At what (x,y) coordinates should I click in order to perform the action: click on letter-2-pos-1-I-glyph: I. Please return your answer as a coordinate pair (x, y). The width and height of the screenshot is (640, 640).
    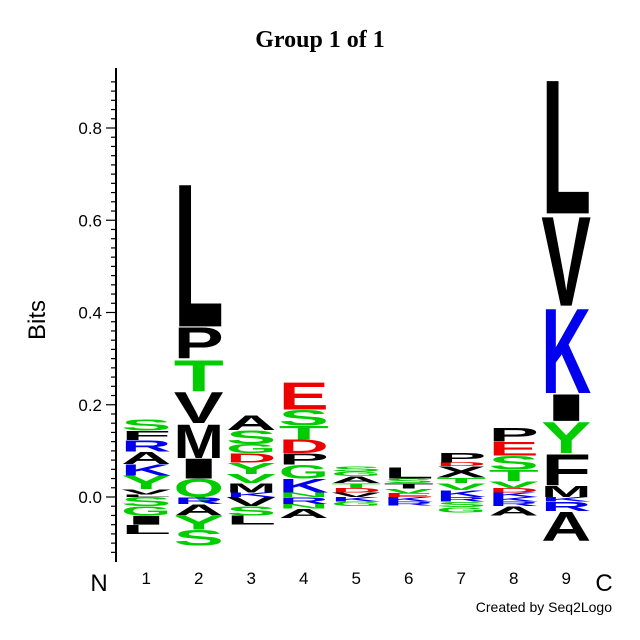
    Looking at the image, I should click on (199, 469).